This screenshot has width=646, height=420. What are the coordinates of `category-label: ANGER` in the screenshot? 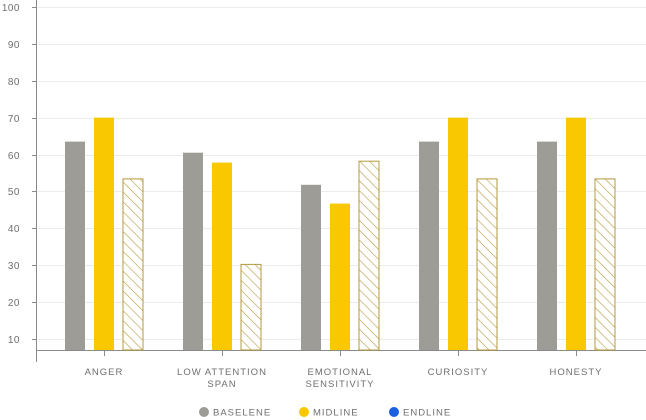 It's located at (104, 372).